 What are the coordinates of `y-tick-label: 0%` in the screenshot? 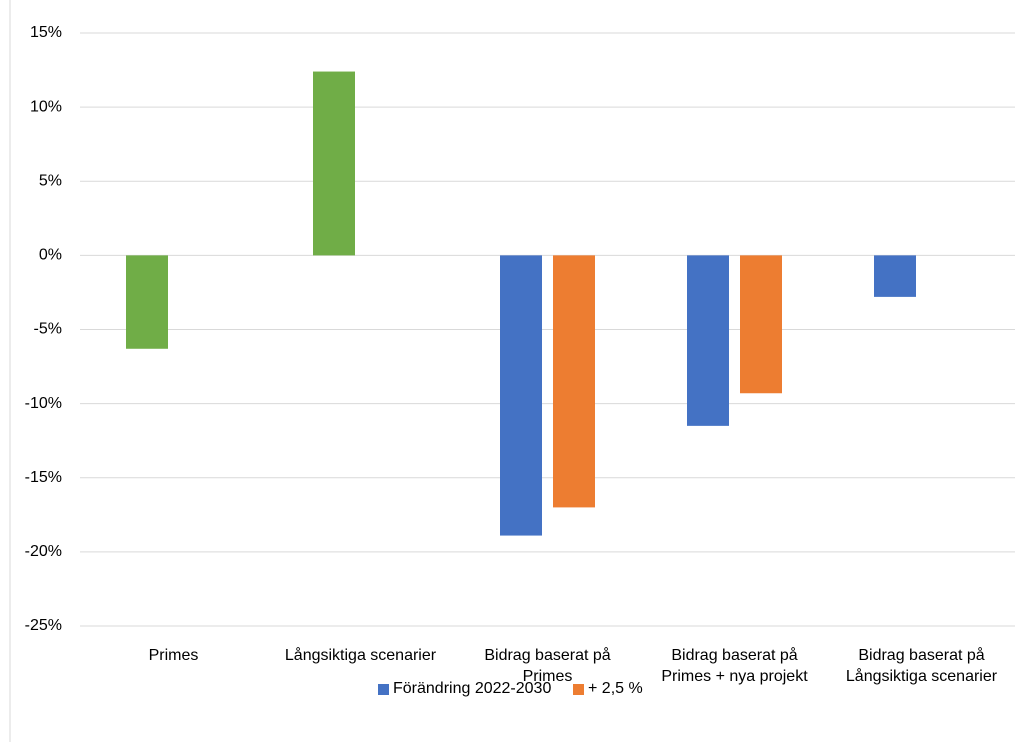 It's located at (50, 255).